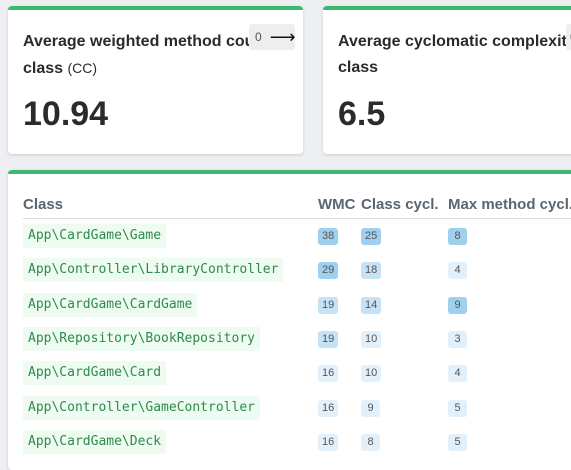  Describe the element at coordinates (43, 204) in the screenshot. I see `header-class: Class` at that location.